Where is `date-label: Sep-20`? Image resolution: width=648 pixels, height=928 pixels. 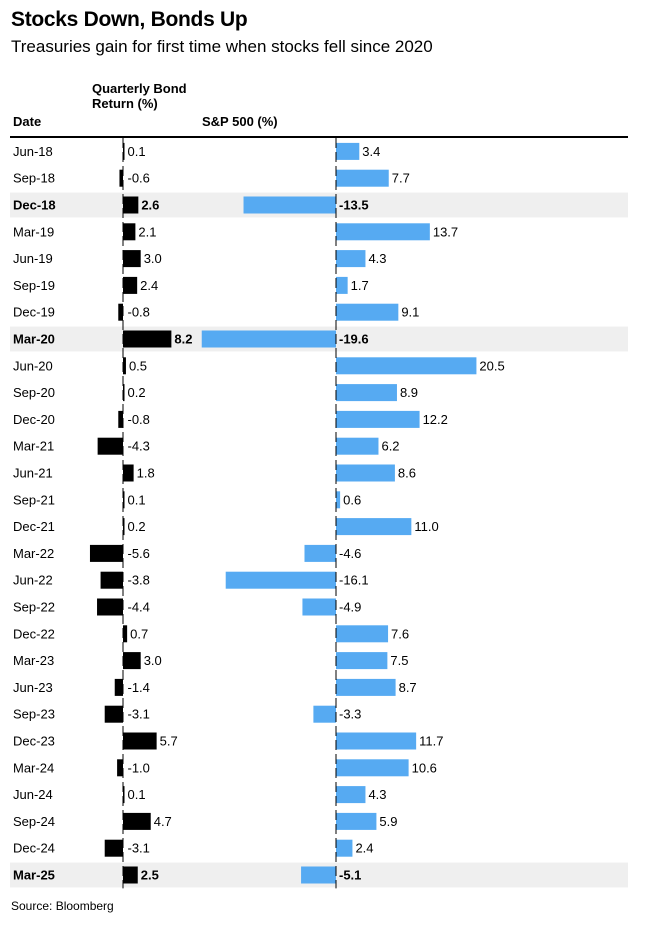 date-label: Sep-20 is located at coordinates (34, 392).